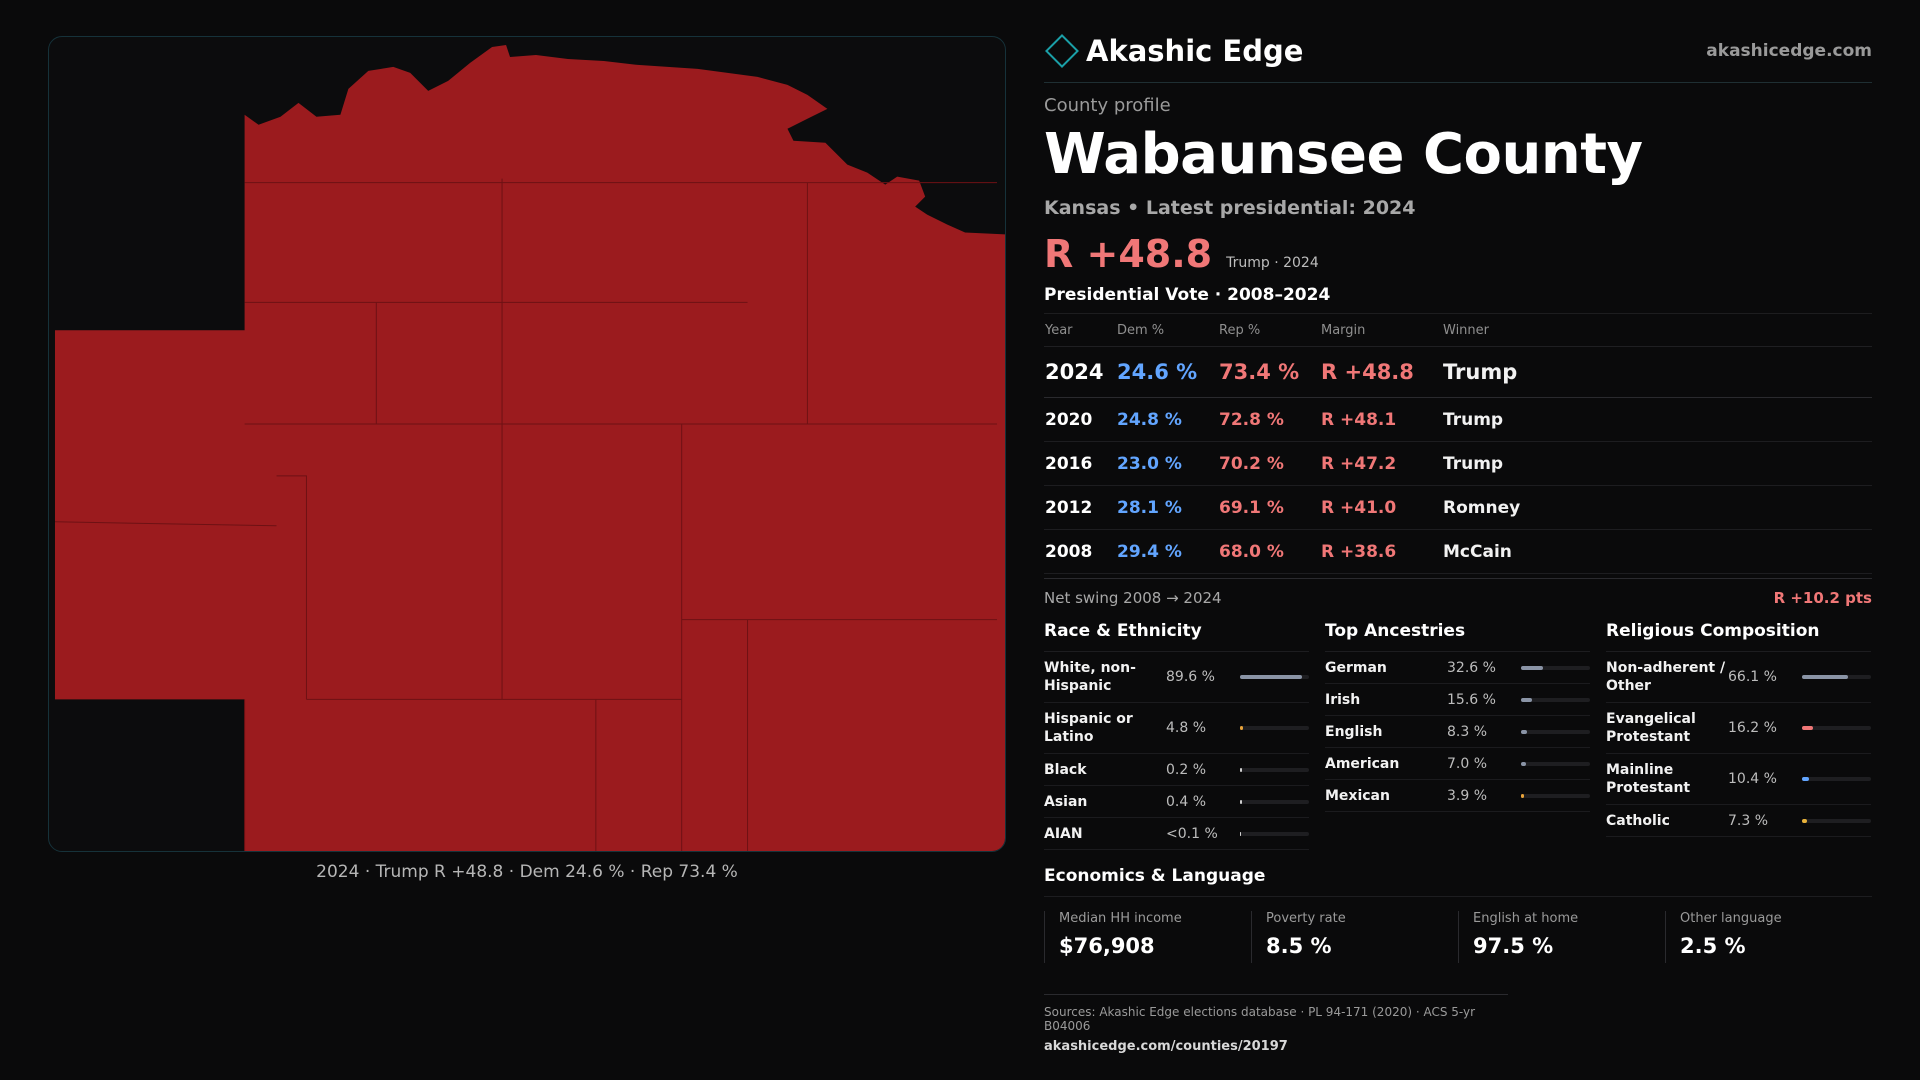  What do you see at coordinates (1648, 779) in the screenshot?
I see `religion-label: Mainline Protestant` at bounding box center [1648, 779].